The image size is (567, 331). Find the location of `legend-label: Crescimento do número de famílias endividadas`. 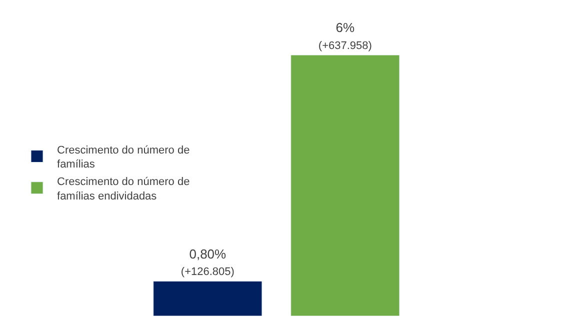

legend-label: Crescimento do número de famílias endividadas is located at coordinates (123, 189).